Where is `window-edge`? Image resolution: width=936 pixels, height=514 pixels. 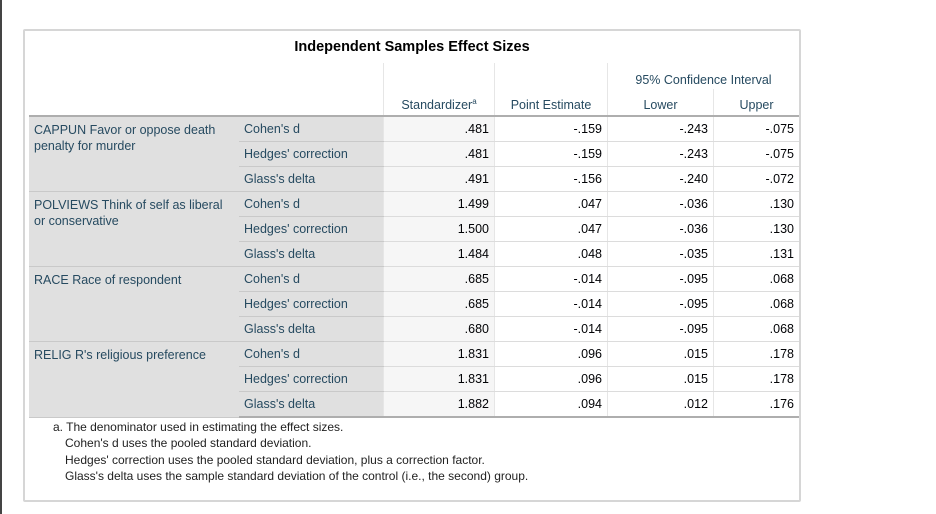
window-edge is located at coordinates (1, 257).